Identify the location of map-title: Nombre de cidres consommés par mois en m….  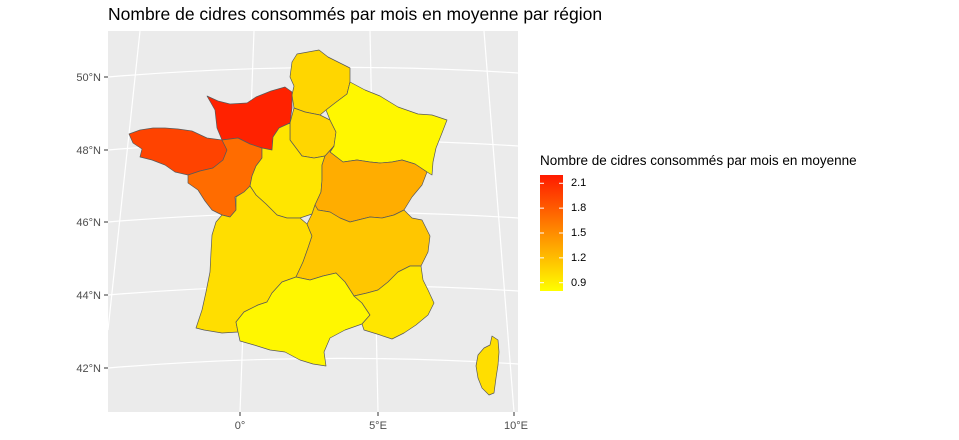
(355, 14).